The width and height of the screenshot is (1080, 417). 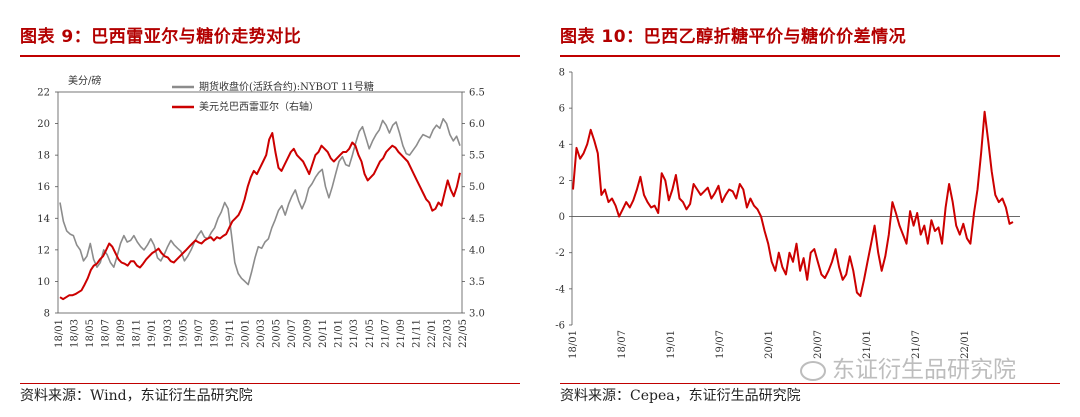 I want to click on series-line-sugar-futures, so click(x=260, y=202).